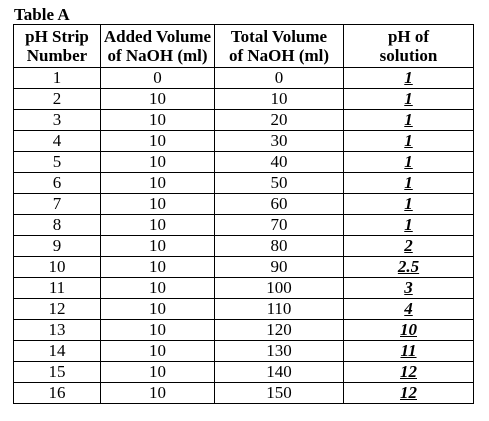 This screenshot has height=421, width=489. I want to click on header-ph-strip-number: pH Strip Number, so click(57, 46).